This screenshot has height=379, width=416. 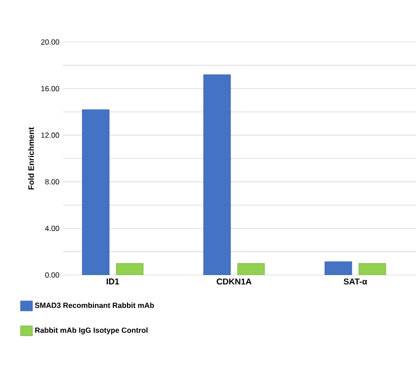 What do you see at coordinates (356, 281) in the screenshot?
I see `x-tick-label: SAT-α` at bounding box center [356, 281].